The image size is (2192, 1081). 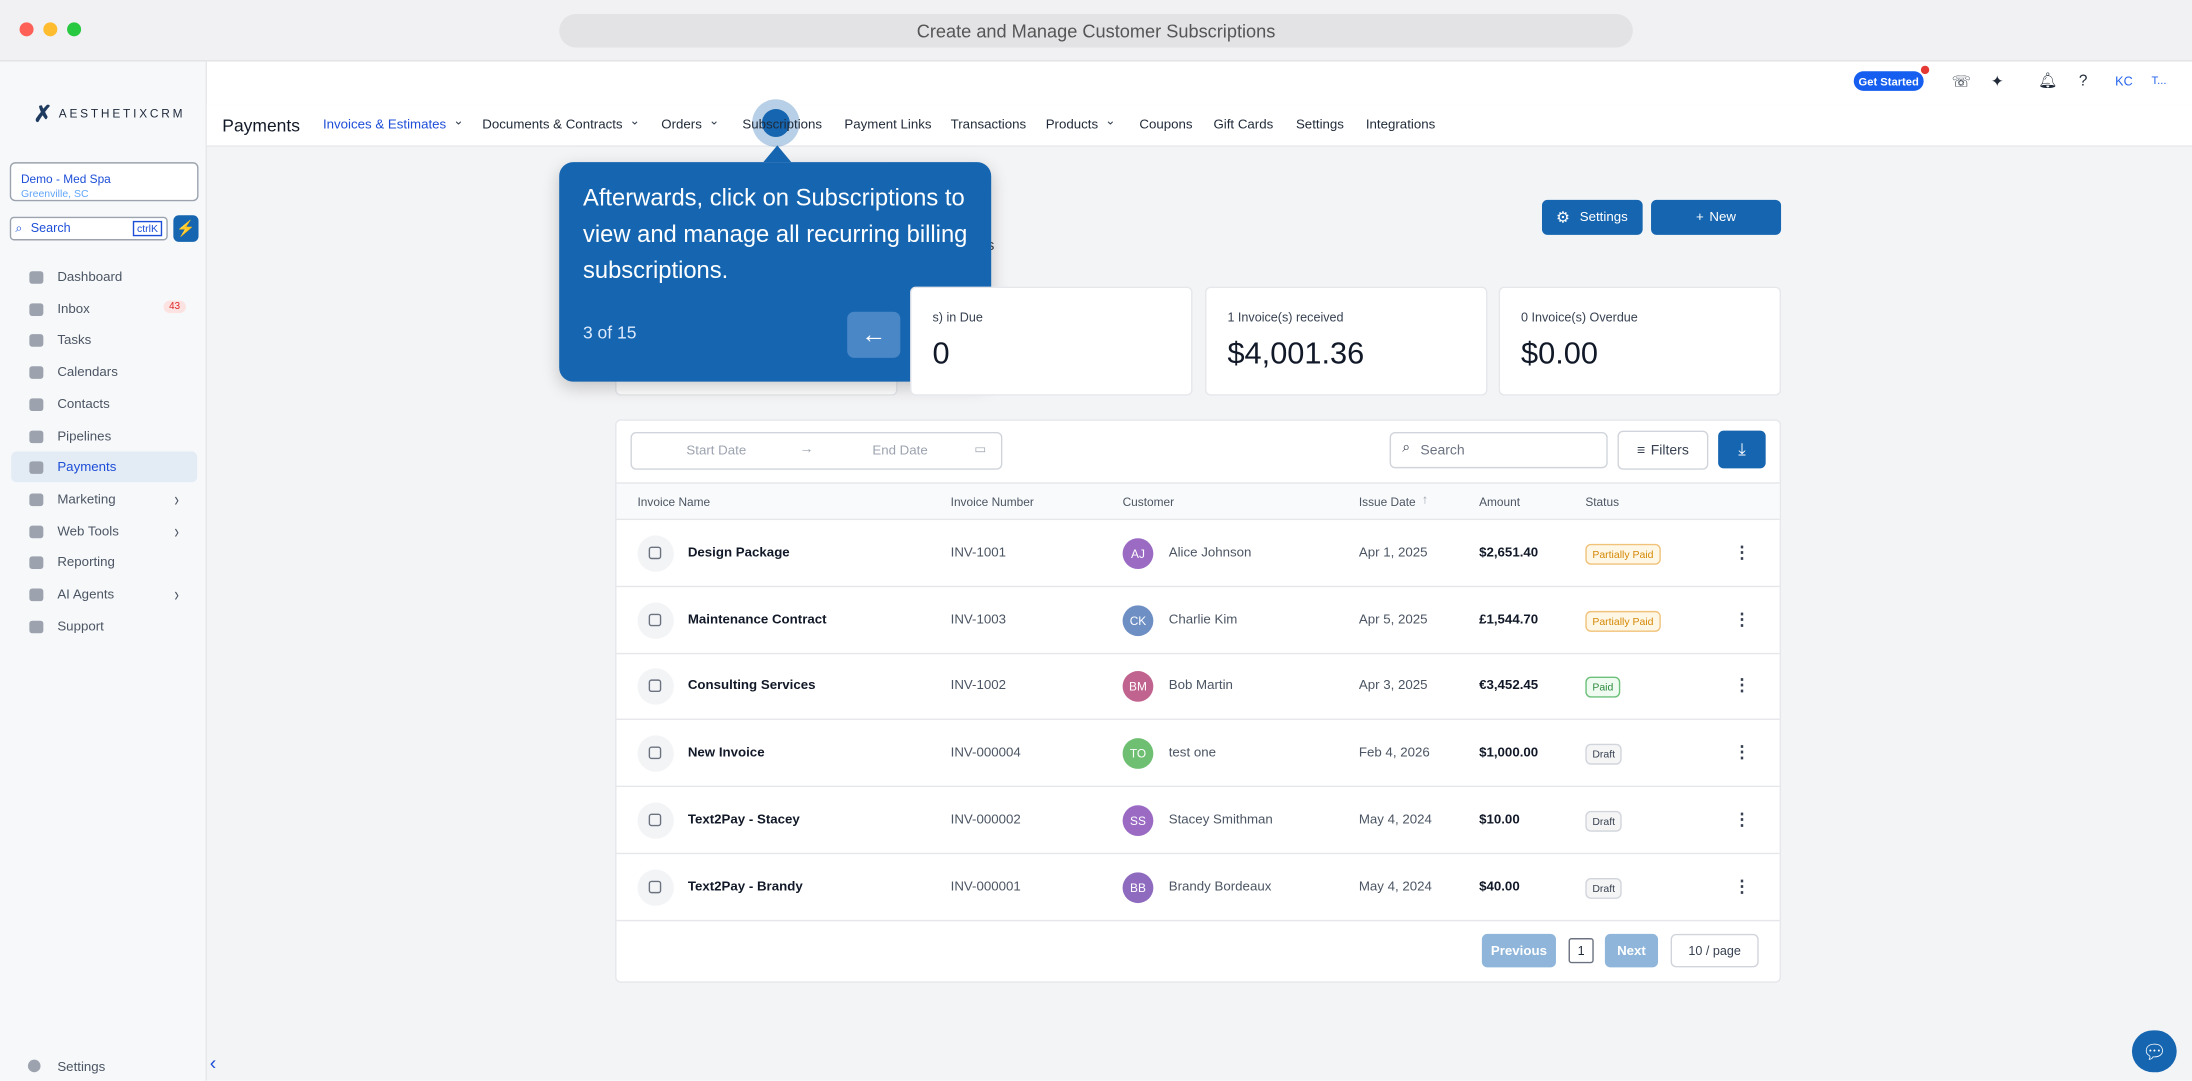 I want to click on nav-label: Marketing, so click(x=86, y=499).